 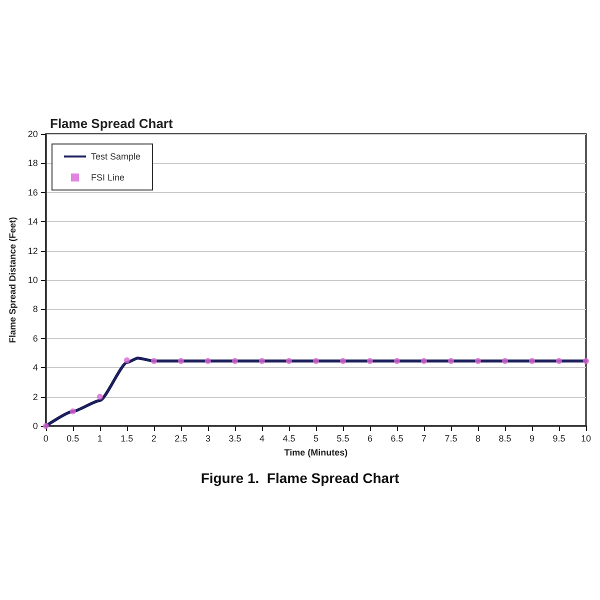 I want to click on x-tick-label: 9, so click(x=531, y=439).